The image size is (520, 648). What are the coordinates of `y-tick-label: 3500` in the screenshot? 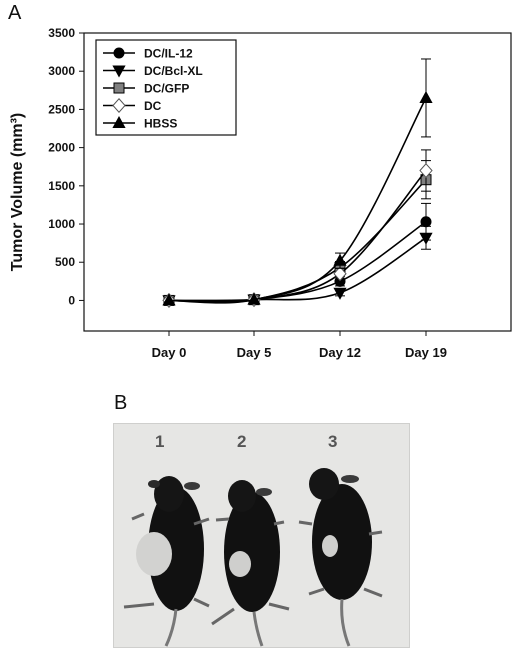 It's located at (61, 33).